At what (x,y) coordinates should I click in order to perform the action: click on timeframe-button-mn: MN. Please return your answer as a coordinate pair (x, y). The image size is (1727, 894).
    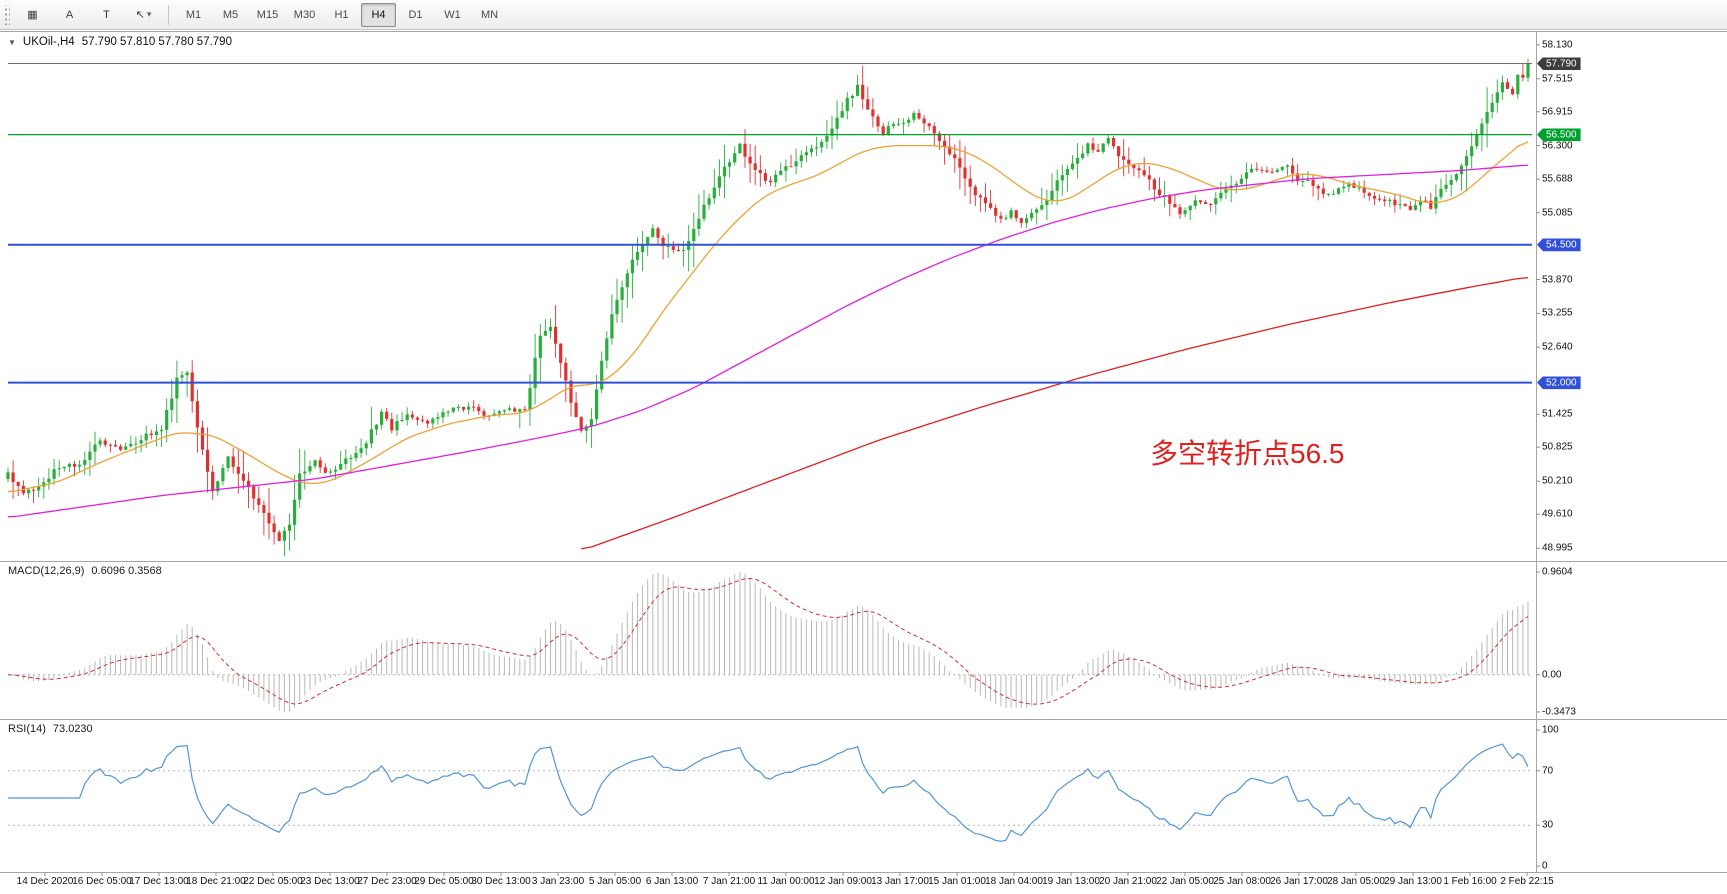
    Looking at the image, I should click on (489, 14).